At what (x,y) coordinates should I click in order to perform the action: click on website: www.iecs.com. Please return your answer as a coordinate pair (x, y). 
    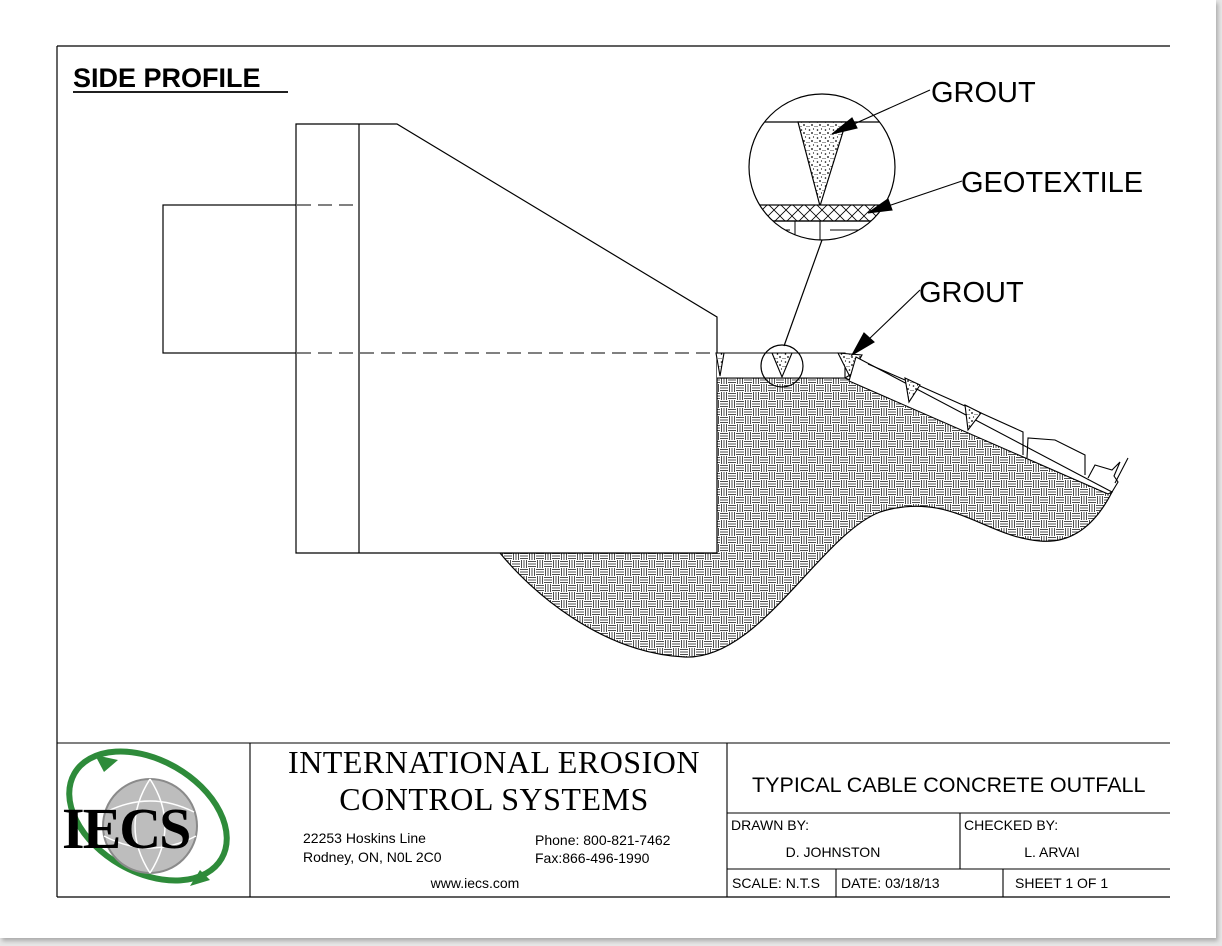
    Looking at the image, I should click on (475, 883).